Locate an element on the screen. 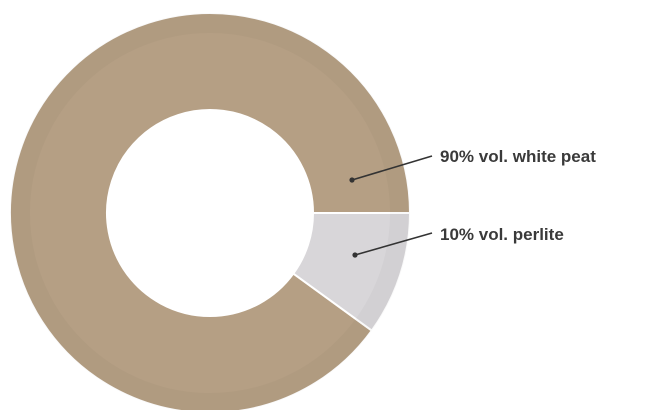  slice-label-white-peat: 90% vol. white peat is located at coordinates (518, 156).